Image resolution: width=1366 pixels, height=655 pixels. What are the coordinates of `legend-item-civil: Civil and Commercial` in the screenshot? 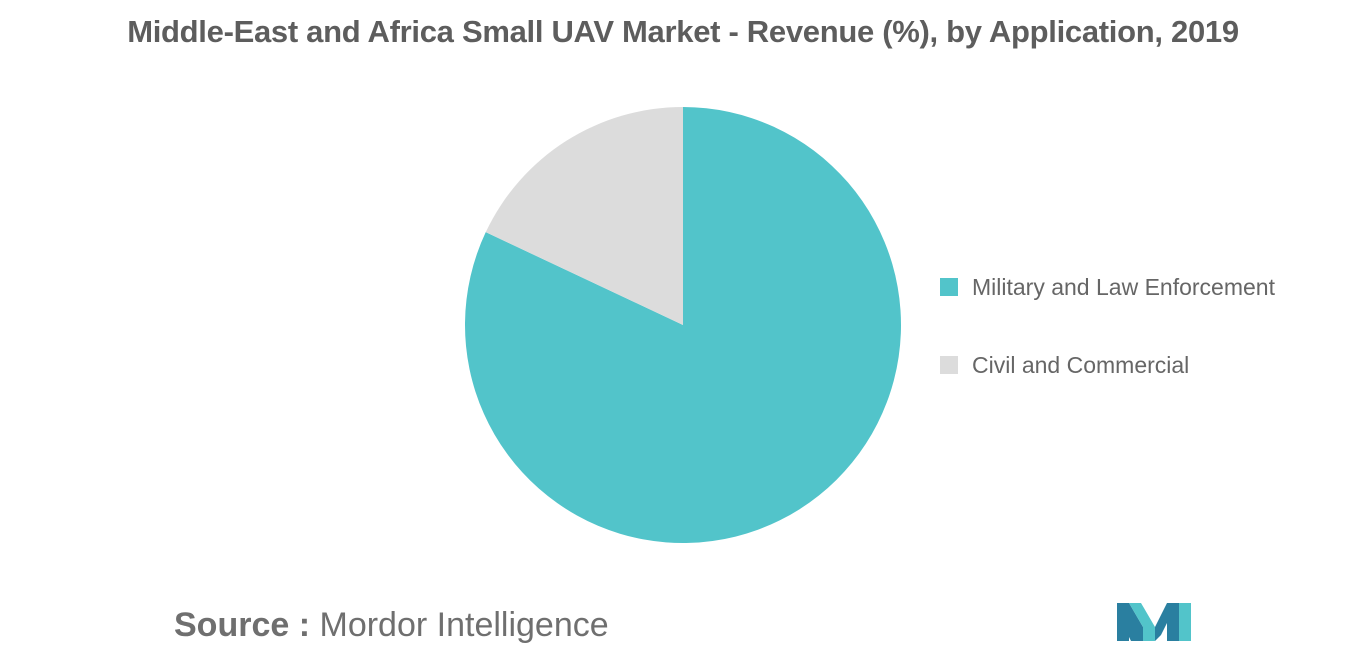 It's located at (1107, 365).